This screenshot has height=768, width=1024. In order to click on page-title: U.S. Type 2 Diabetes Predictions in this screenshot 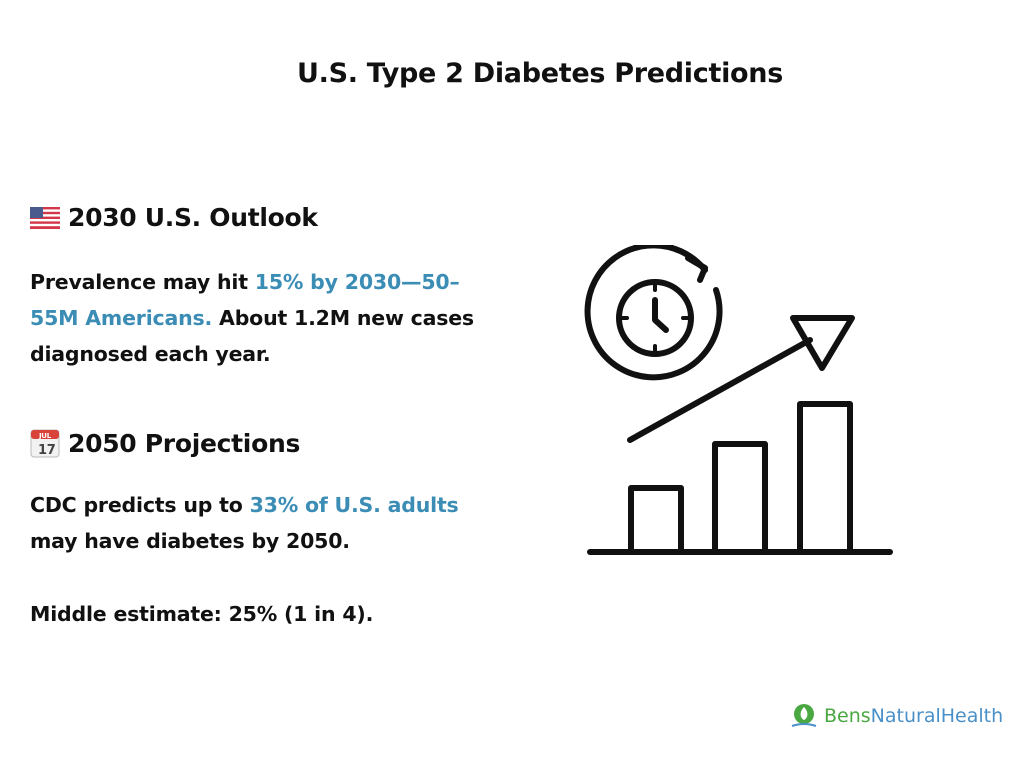, I will do `click(540, 73)`.